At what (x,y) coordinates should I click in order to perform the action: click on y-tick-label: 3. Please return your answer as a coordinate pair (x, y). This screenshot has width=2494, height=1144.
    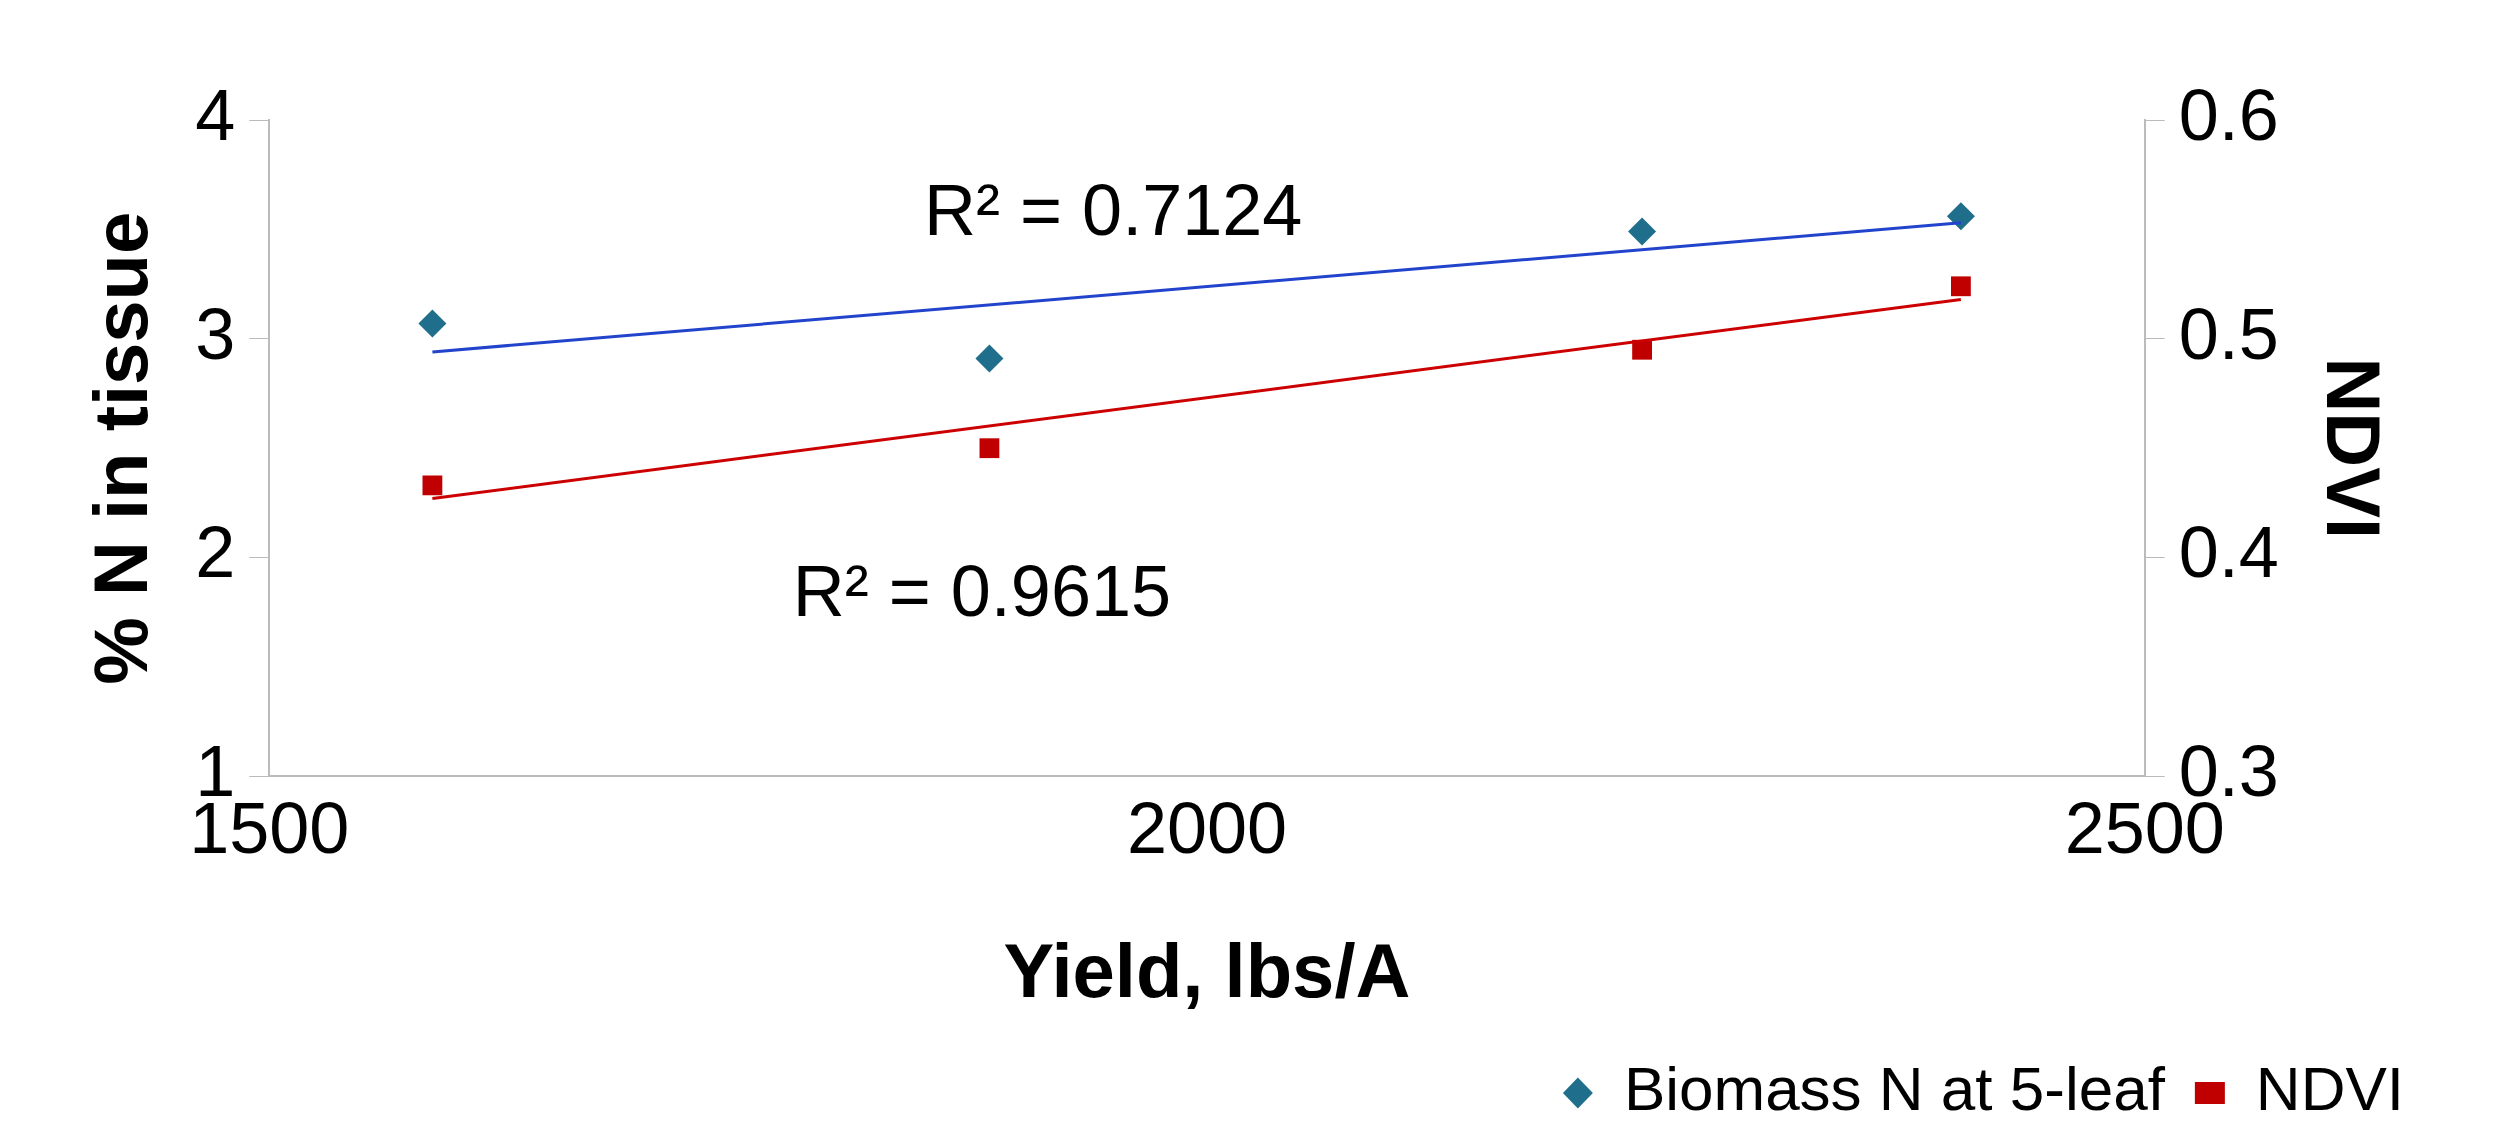
    Looking at the image, I should click on (215, 333).